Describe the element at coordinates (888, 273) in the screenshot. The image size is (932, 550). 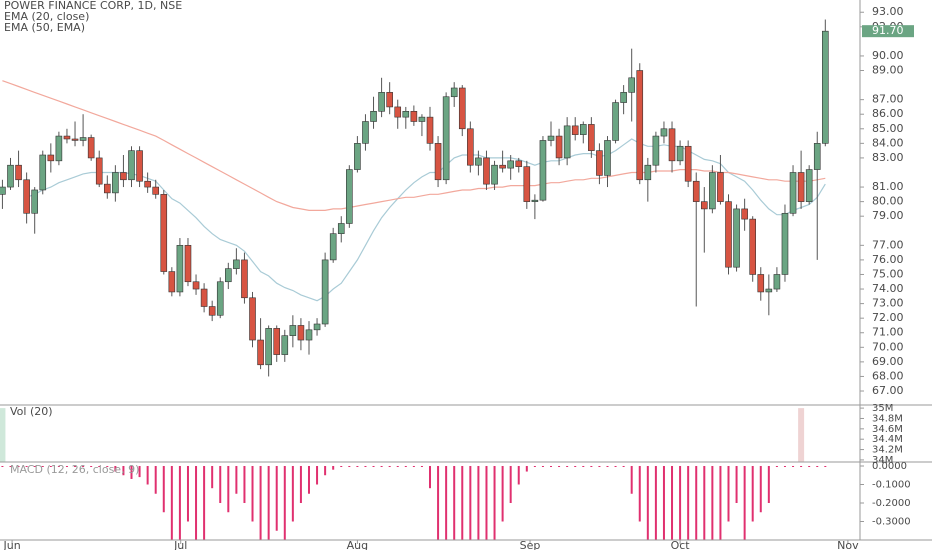
I see `y-tick-label: 75.00` at that location.